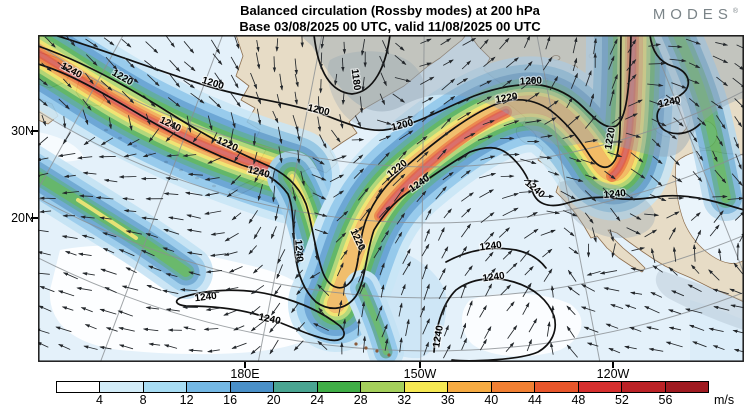 The width and height of the screenshot is (750, 408). Describe the element at coordinates (245, 374) in the screenshot. I see `lon-label-180e: 180E` at that location.